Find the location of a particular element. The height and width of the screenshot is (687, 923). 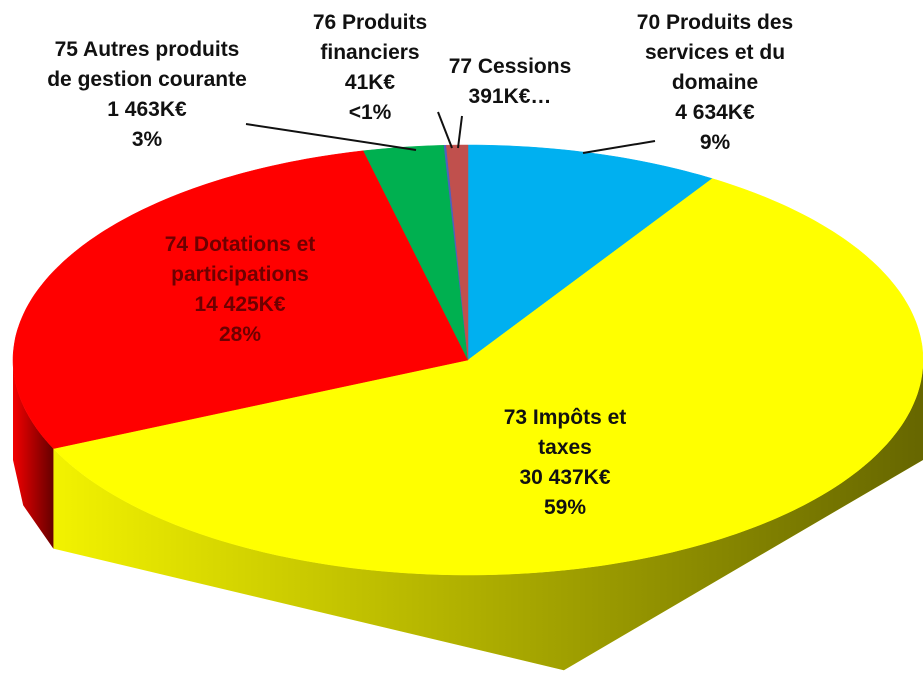

percent-label: 3% is located at coordinates (147, 139).